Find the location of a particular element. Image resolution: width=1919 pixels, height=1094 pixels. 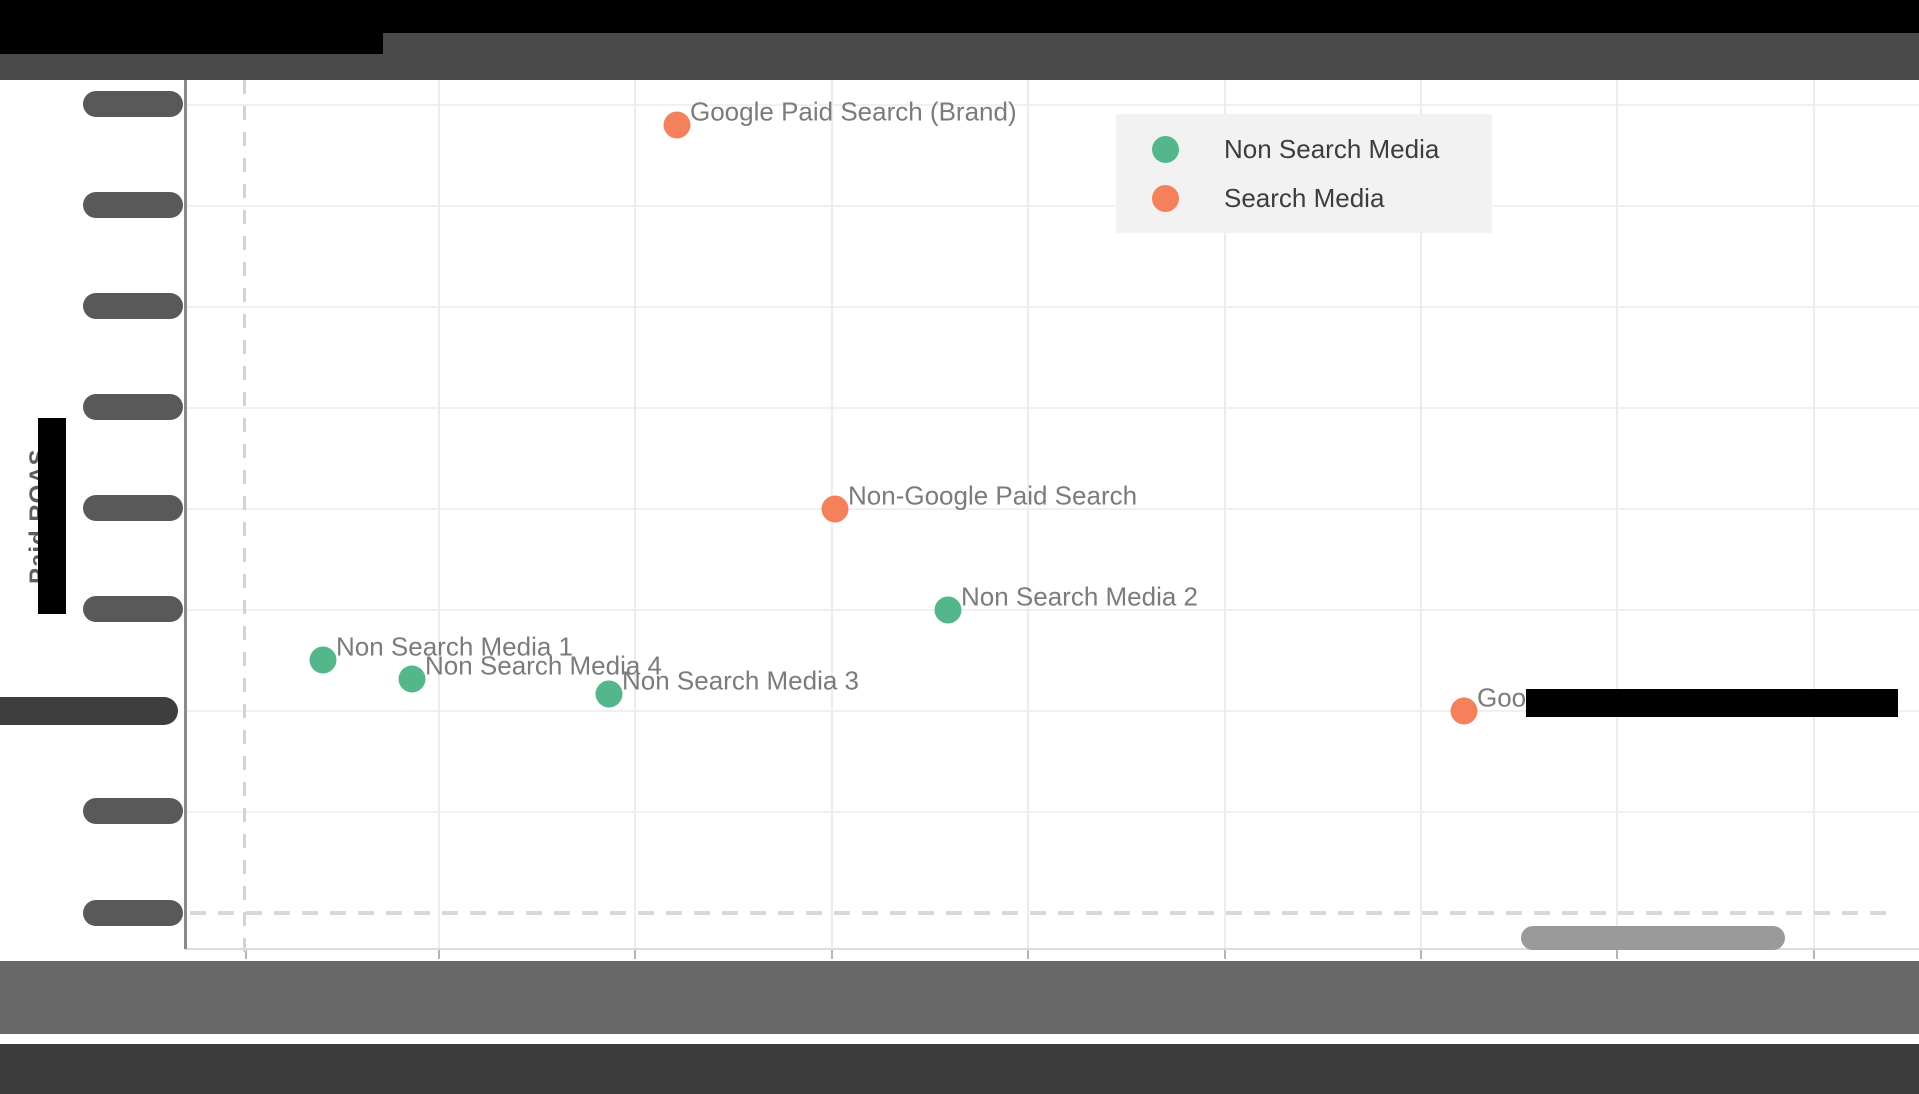

legend-item: Non Search Media is located at coordinates (1322, 149).